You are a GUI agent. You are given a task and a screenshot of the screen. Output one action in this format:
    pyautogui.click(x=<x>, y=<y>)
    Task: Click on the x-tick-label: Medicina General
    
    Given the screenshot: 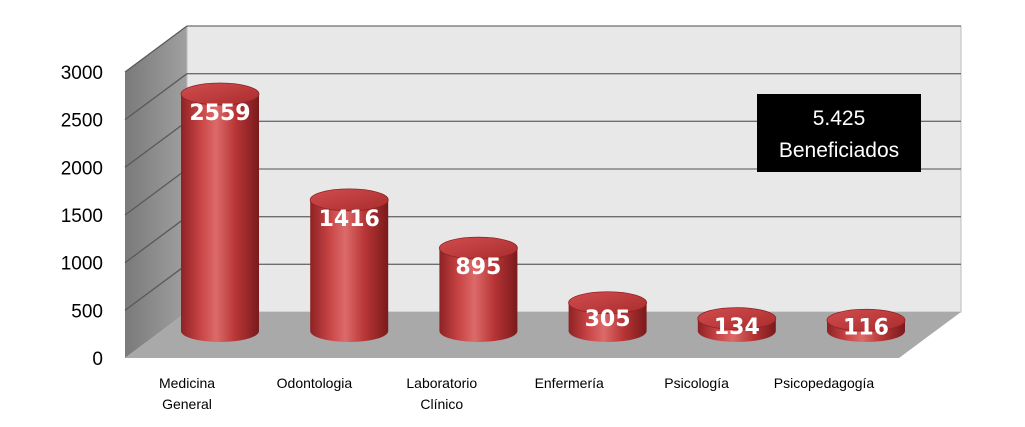 What is the action you would take?
    pyautogui.click(x=187, y=393)
    